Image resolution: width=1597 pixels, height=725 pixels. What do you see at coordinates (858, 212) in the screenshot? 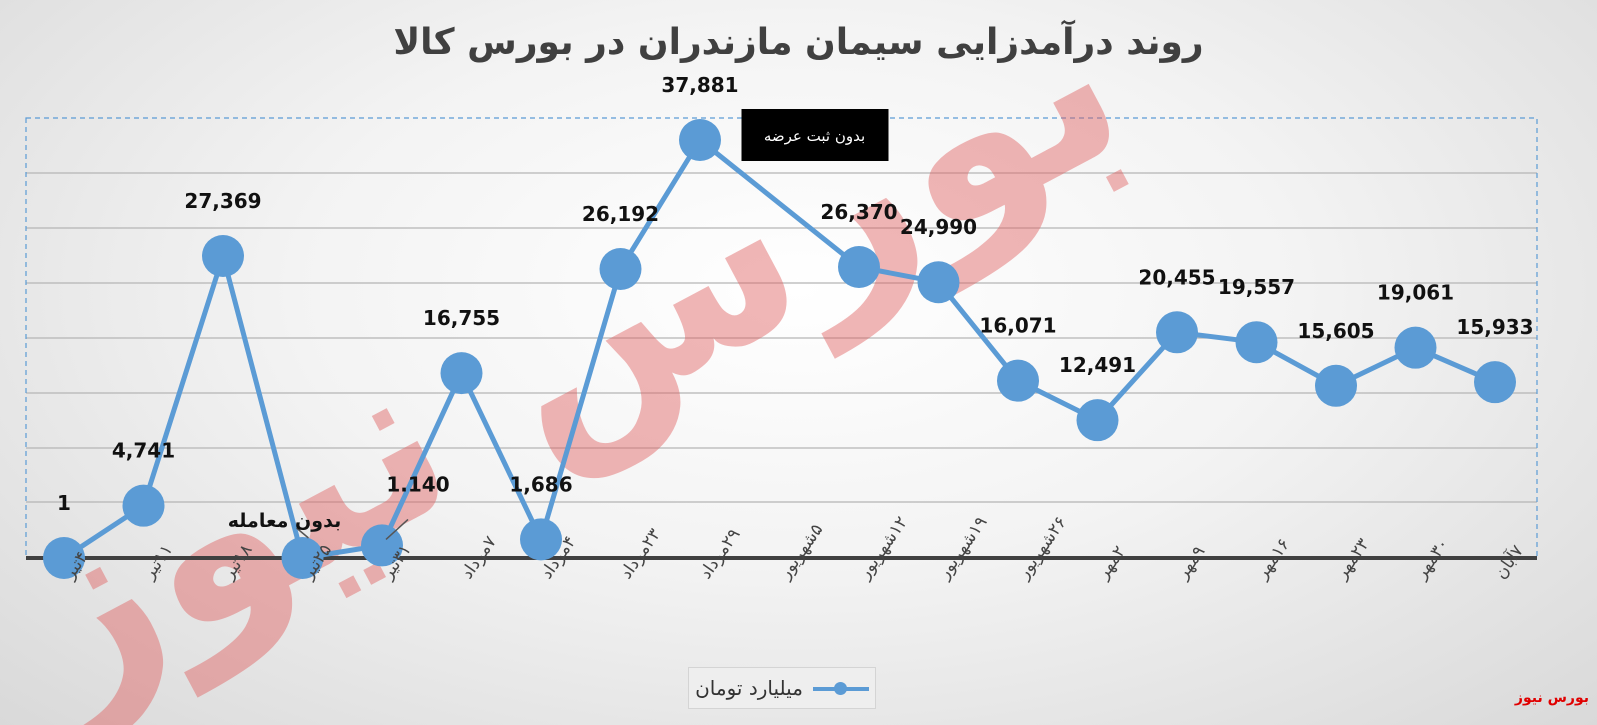
I see `data-label-10: 26,370` at bounding box center [858, 212].